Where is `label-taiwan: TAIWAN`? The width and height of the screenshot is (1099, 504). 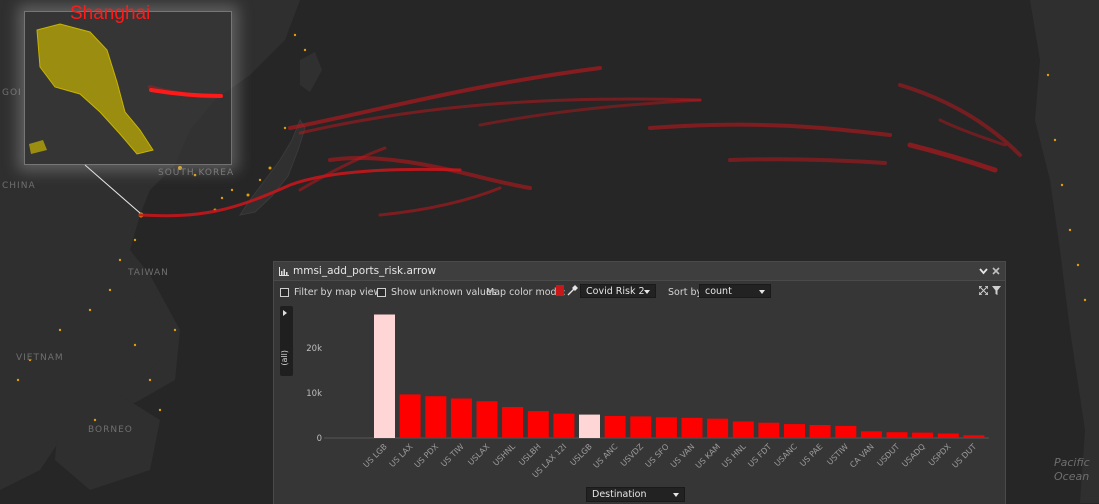
label-taiwan: TAIWAN is located at coordinates (148, 273).